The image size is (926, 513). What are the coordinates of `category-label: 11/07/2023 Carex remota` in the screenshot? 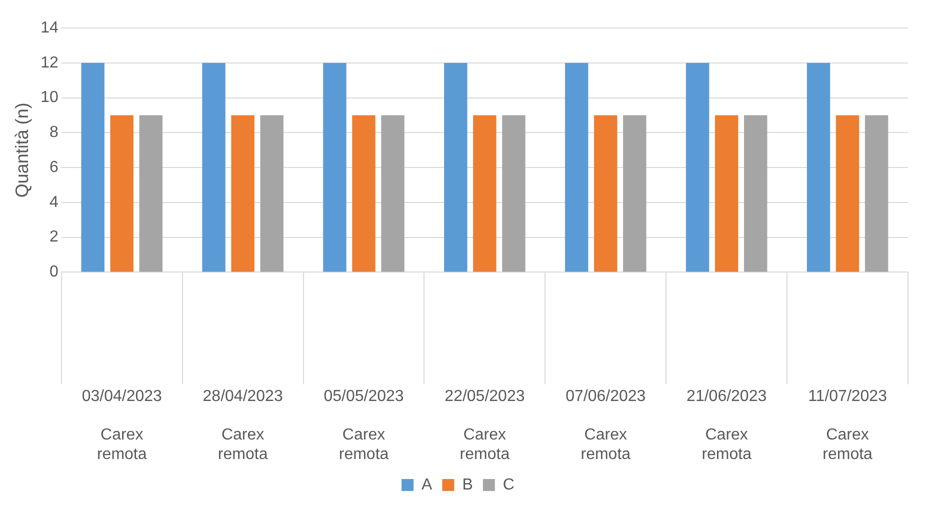 It's located at (847, 425).